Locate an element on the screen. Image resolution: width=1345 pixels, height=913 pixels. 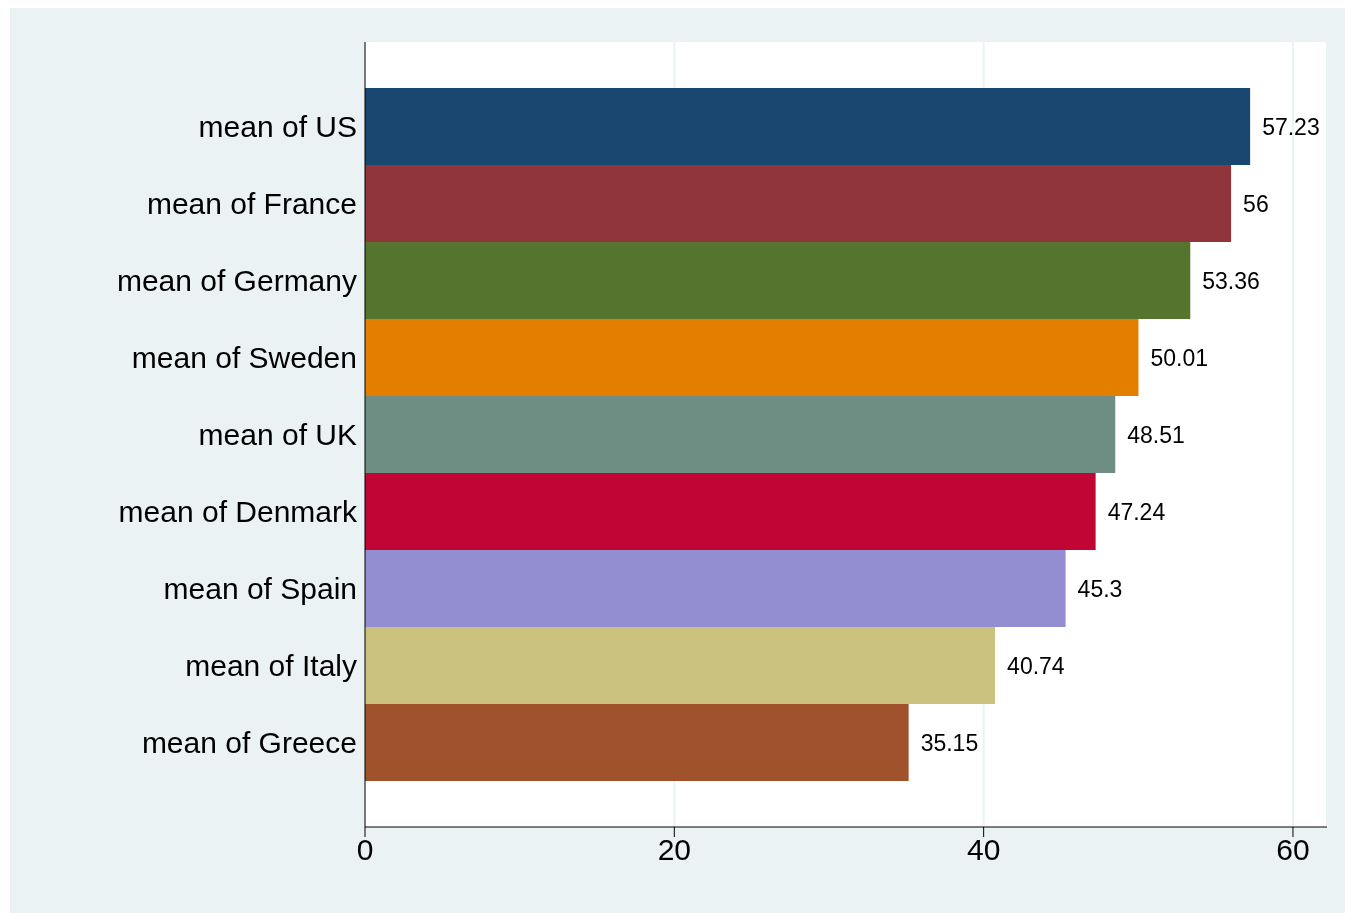
x-tick-label: 0 is located at coordinates (365, 850).